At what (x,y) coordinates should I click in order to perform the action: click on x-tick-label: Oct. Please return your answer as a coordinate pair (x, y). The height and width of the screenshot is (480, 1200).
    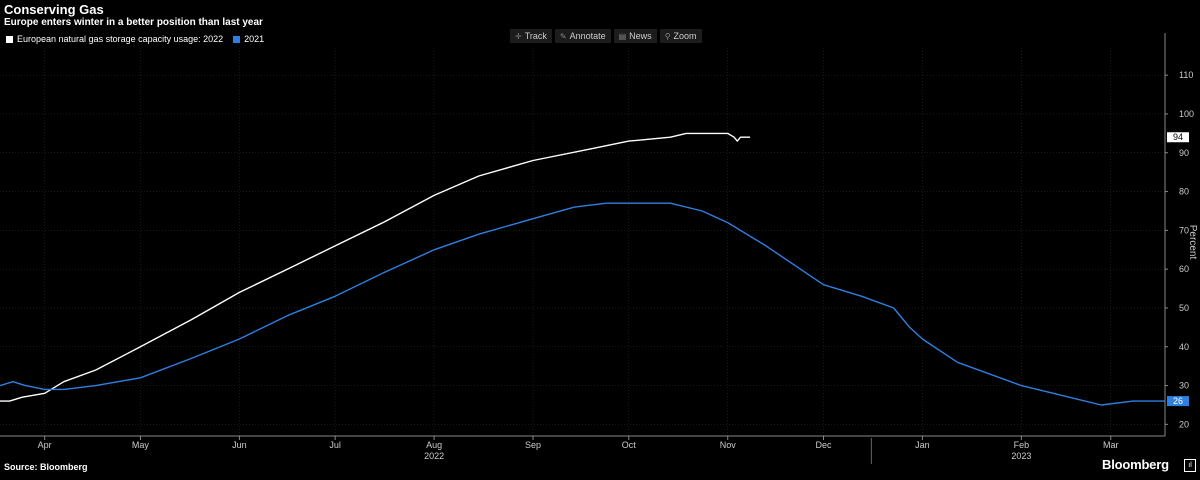
    Looking at the image, I should click on (629, 445).